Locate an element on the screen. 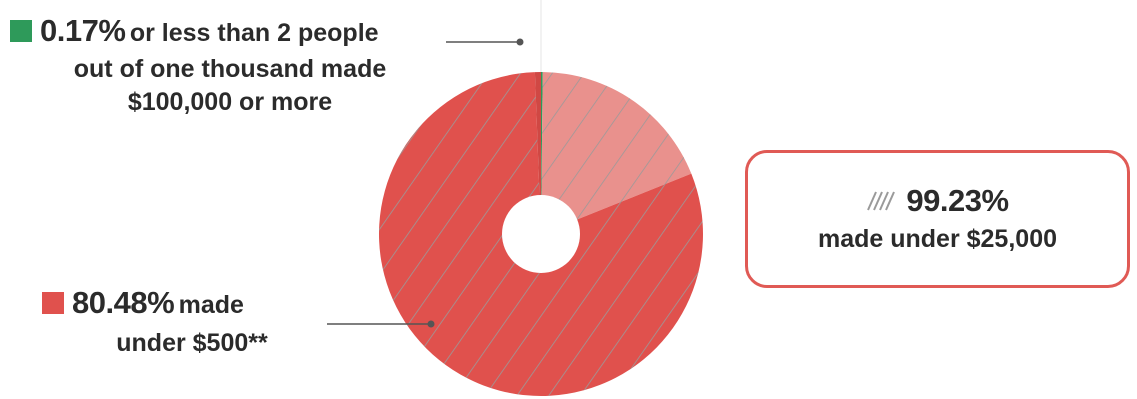  hatch-icon is located at coordinates (881, 201).